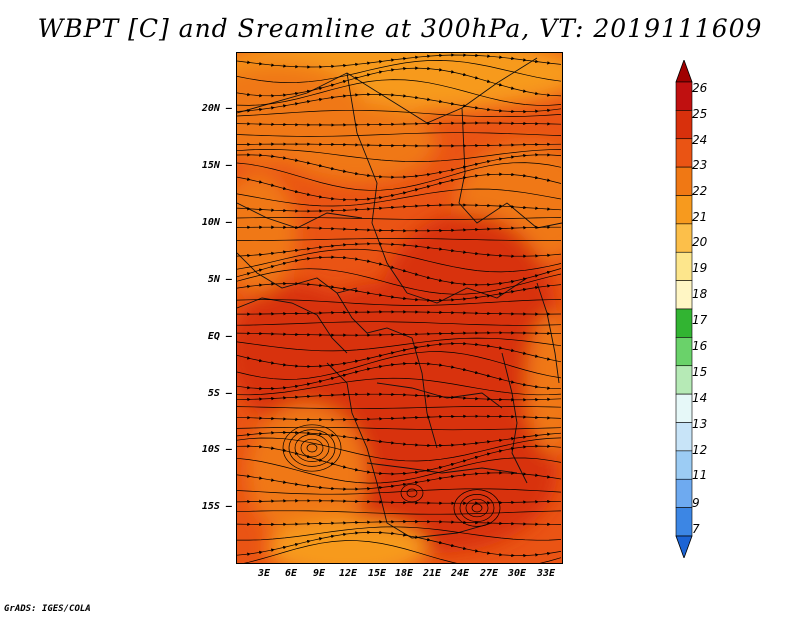 The height and width of the screenshot is (618, 800). Describe the element at coordinates (700, 140) in the screenshot. I see `colorbar-label: 24` at that location.